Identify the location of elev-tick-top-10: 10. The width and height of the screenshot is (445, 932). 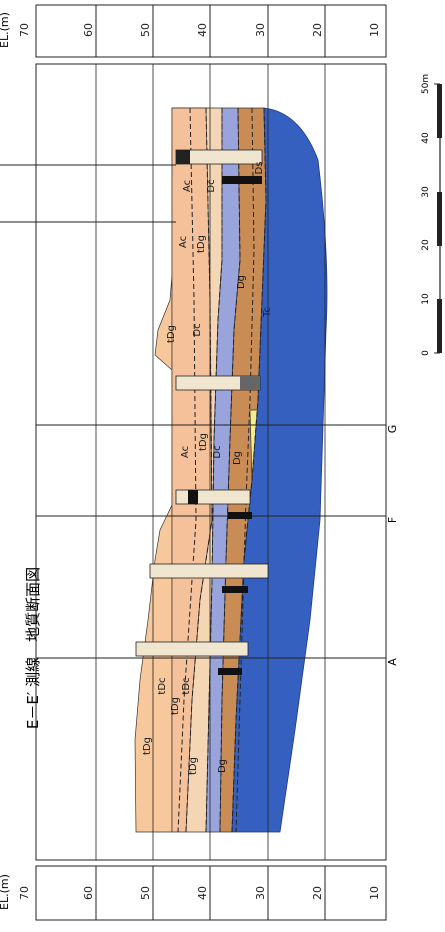
(374, 30).